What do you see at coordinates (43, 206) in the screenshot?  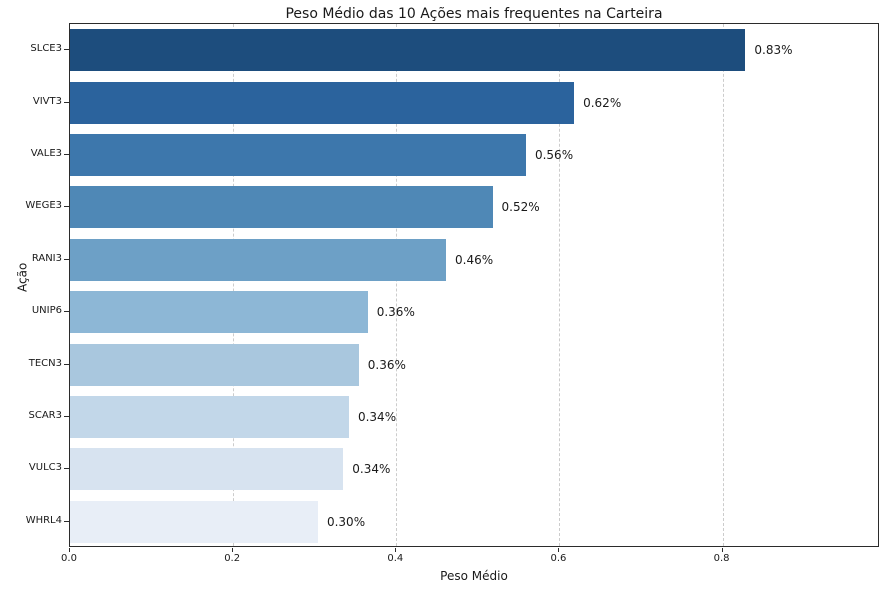 I see `ytick-label-WEGE3: WEGE3` at bounding box center [43, 206].